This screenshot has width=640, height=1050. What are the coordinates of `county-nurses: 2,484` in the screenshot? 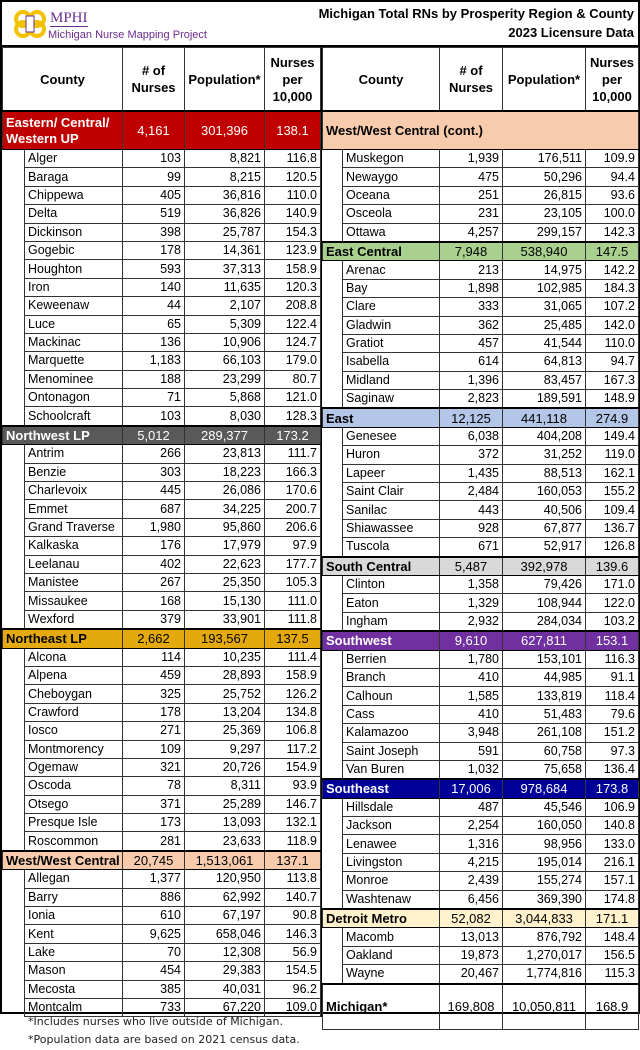 It's located at (471, 492).